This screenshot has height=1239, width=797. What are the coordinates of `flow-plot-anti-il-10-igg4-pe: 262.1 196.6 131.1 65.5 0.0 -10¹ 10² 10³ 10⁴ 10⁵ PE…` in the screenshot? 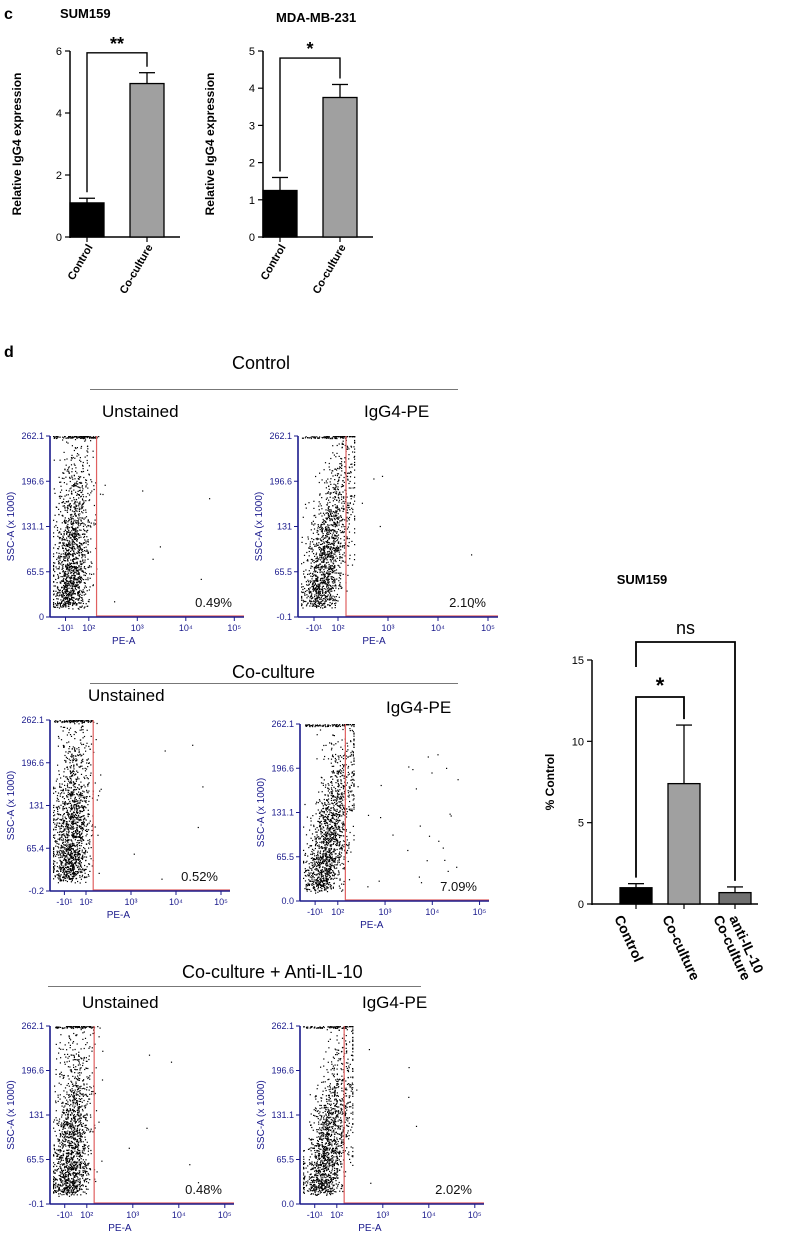 It's located at (370, 1127).